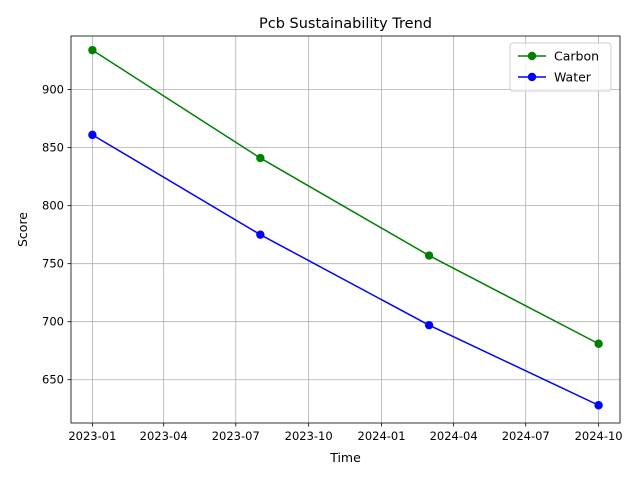 This screenshot has height=480, width=640. What do you see at coordinates (345, 457) in the screenshot?
I see `x-axis-title: Time` at bounding box center [345, 457].